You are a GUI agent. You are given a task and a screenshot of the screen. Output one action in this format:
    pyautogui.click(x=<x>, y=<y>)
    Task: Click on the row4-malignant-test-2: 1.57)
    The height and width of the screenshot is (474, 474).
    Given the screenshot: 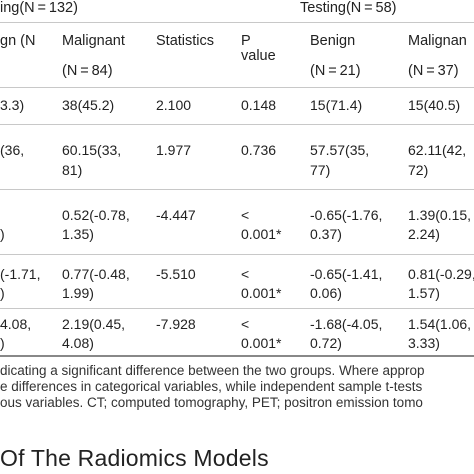 What is the action you would take?
    pyautogui.click(x=424, y=293)
    